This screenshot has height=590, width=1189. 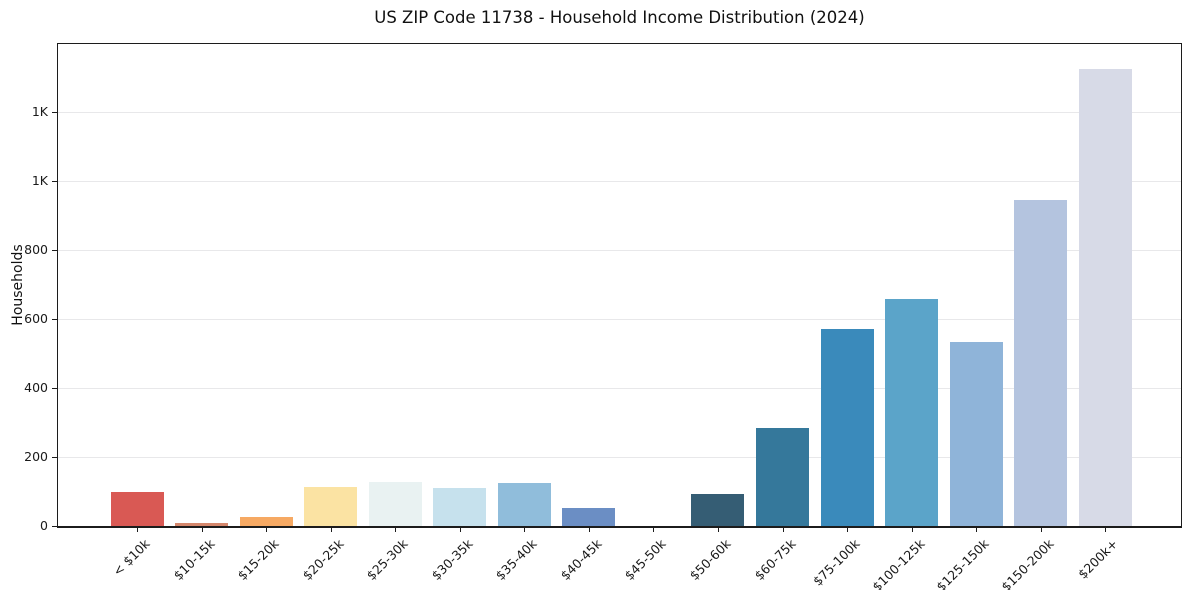 I want to click on x-tick-label: $20-25k, so click(x=323, y=560).